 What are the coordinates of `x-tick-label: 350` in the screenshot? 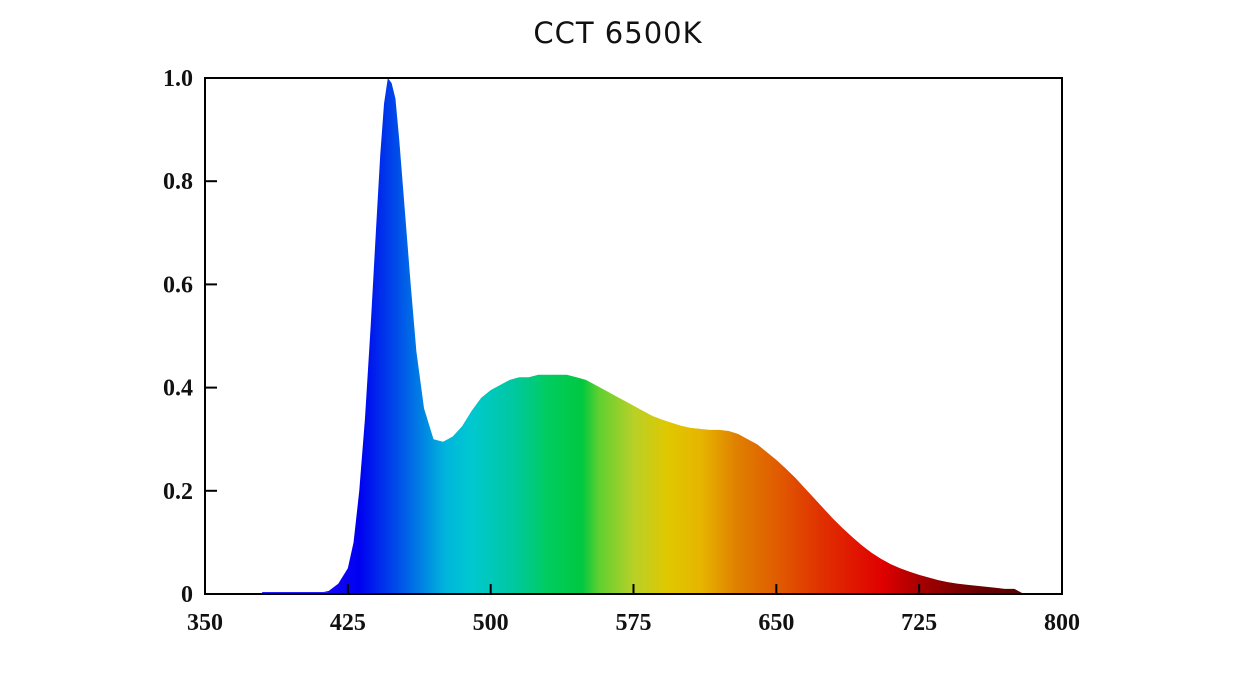 It's located at (205, 623).